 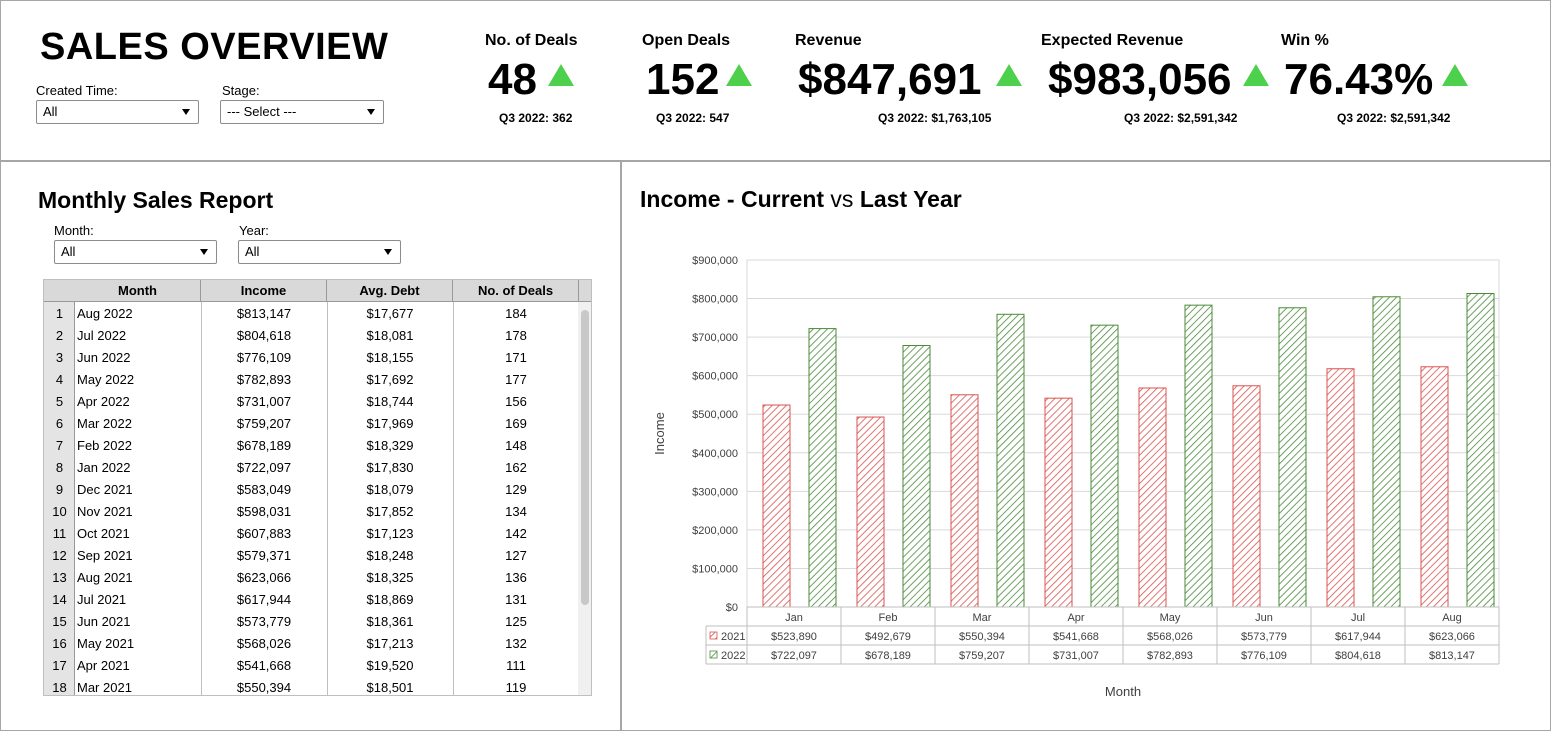 What do you see at coordinates (516, 599) in the screenshot?
I see `cell-deals: 131` at bounding box center [516, 599].